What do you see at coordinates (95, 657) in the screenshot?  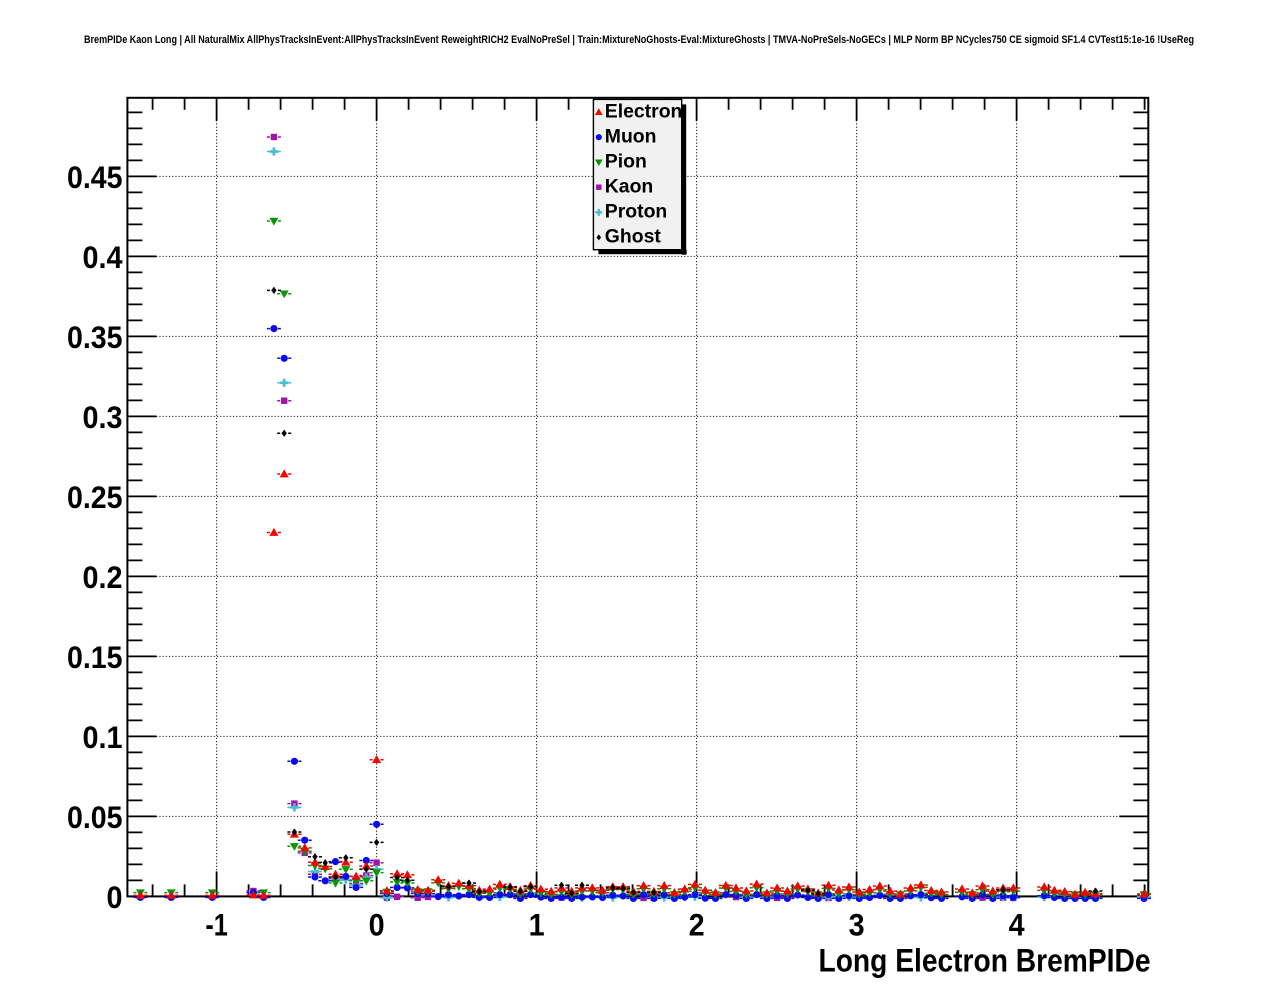 I see `svg-text: 0.15` at bounding box center [95, 657].